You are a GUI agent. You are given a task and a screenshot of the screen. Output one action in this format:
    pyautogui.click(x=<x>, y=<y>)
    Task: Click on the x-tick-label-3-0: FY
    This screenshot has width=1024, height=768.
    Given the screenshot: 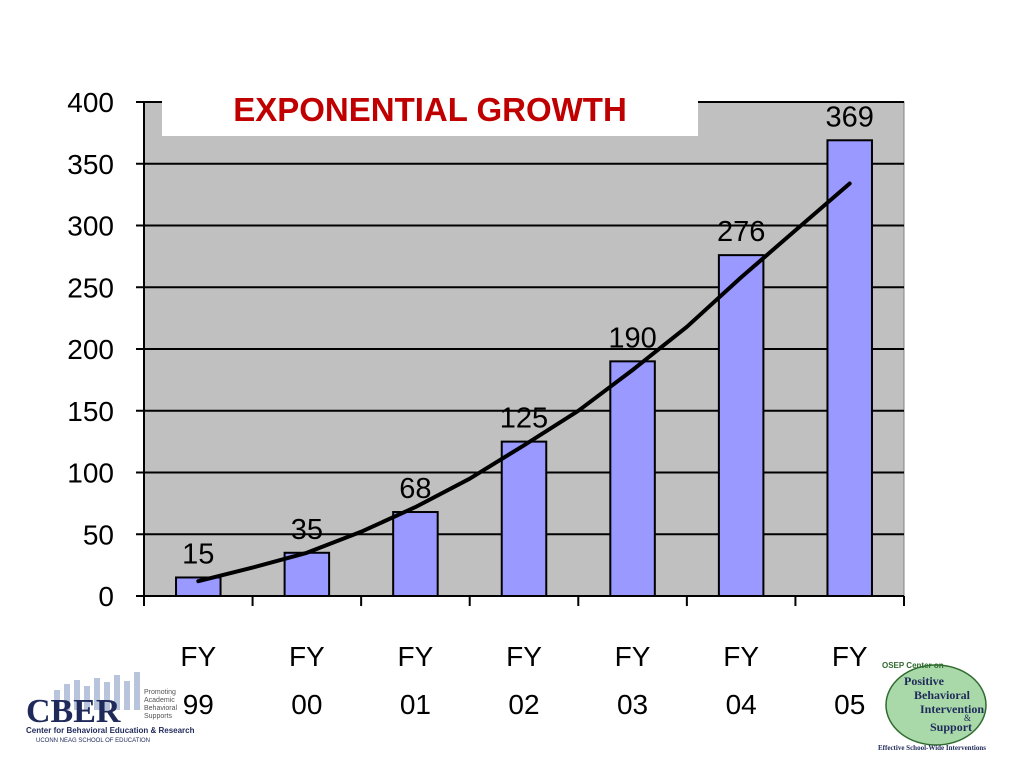 What is the action you would take?
    pyautogui.click(x=524, y=656)
    